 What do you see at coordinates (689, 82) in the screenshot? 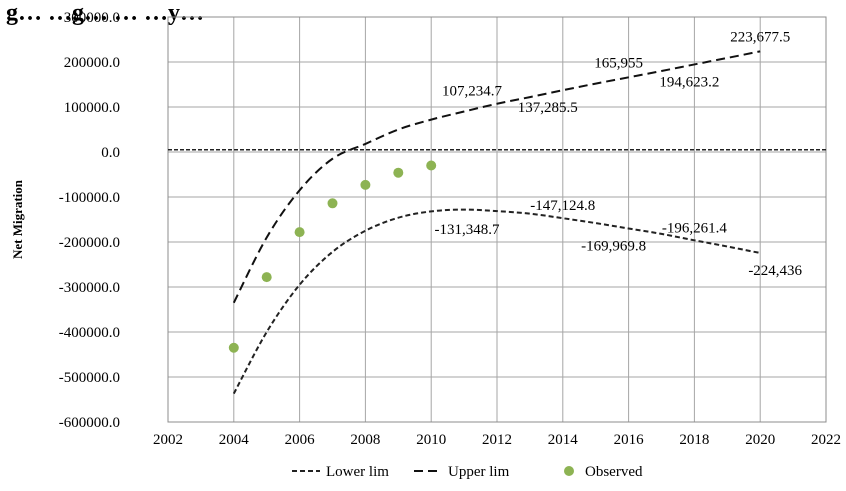
I see `data-label: 194,623.2` at bounding box center [689, 82].